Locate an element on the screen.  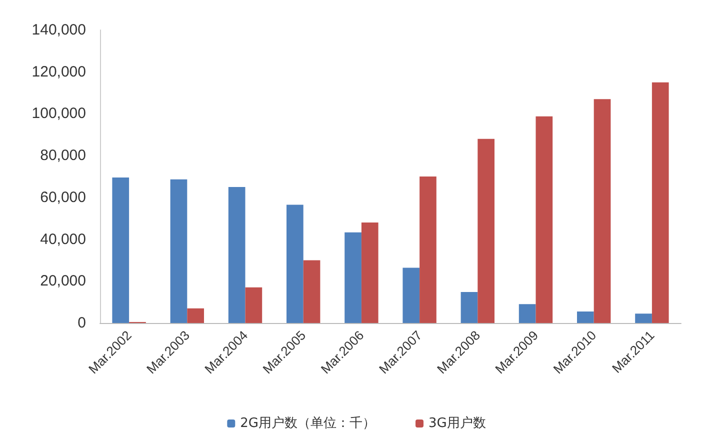
y-tick-label: 100,000 is located at coordinates (59, 113).